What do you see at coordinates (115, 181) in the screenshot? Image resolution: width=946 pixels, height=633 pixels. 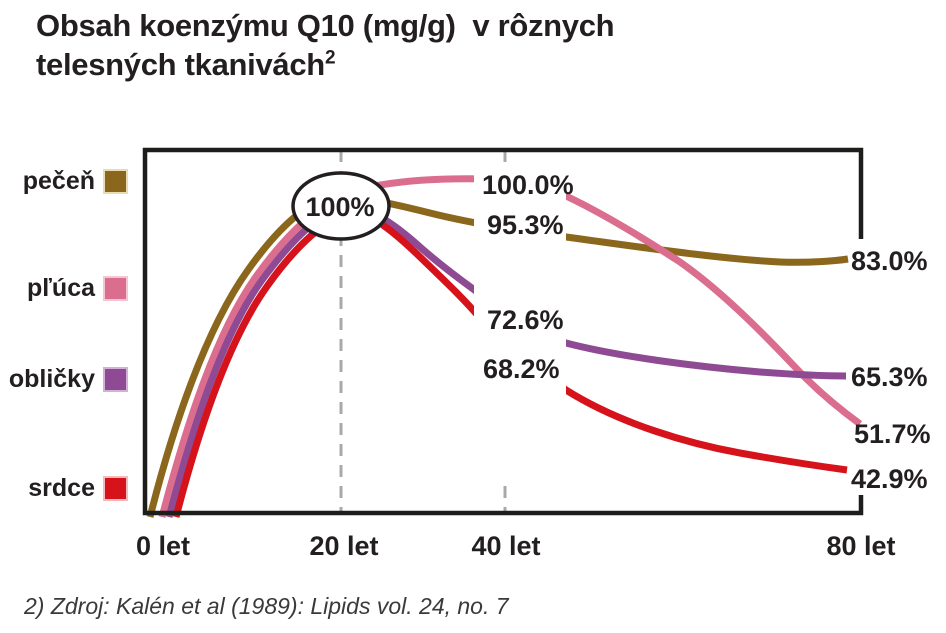 I see `color-swatch-pecen` at bounding box center [115, 181].